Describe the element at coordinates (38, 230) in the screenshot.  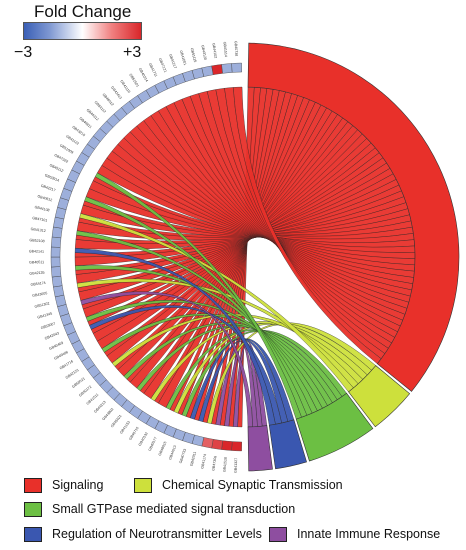
I see `gene-label: GB41312` at that location.